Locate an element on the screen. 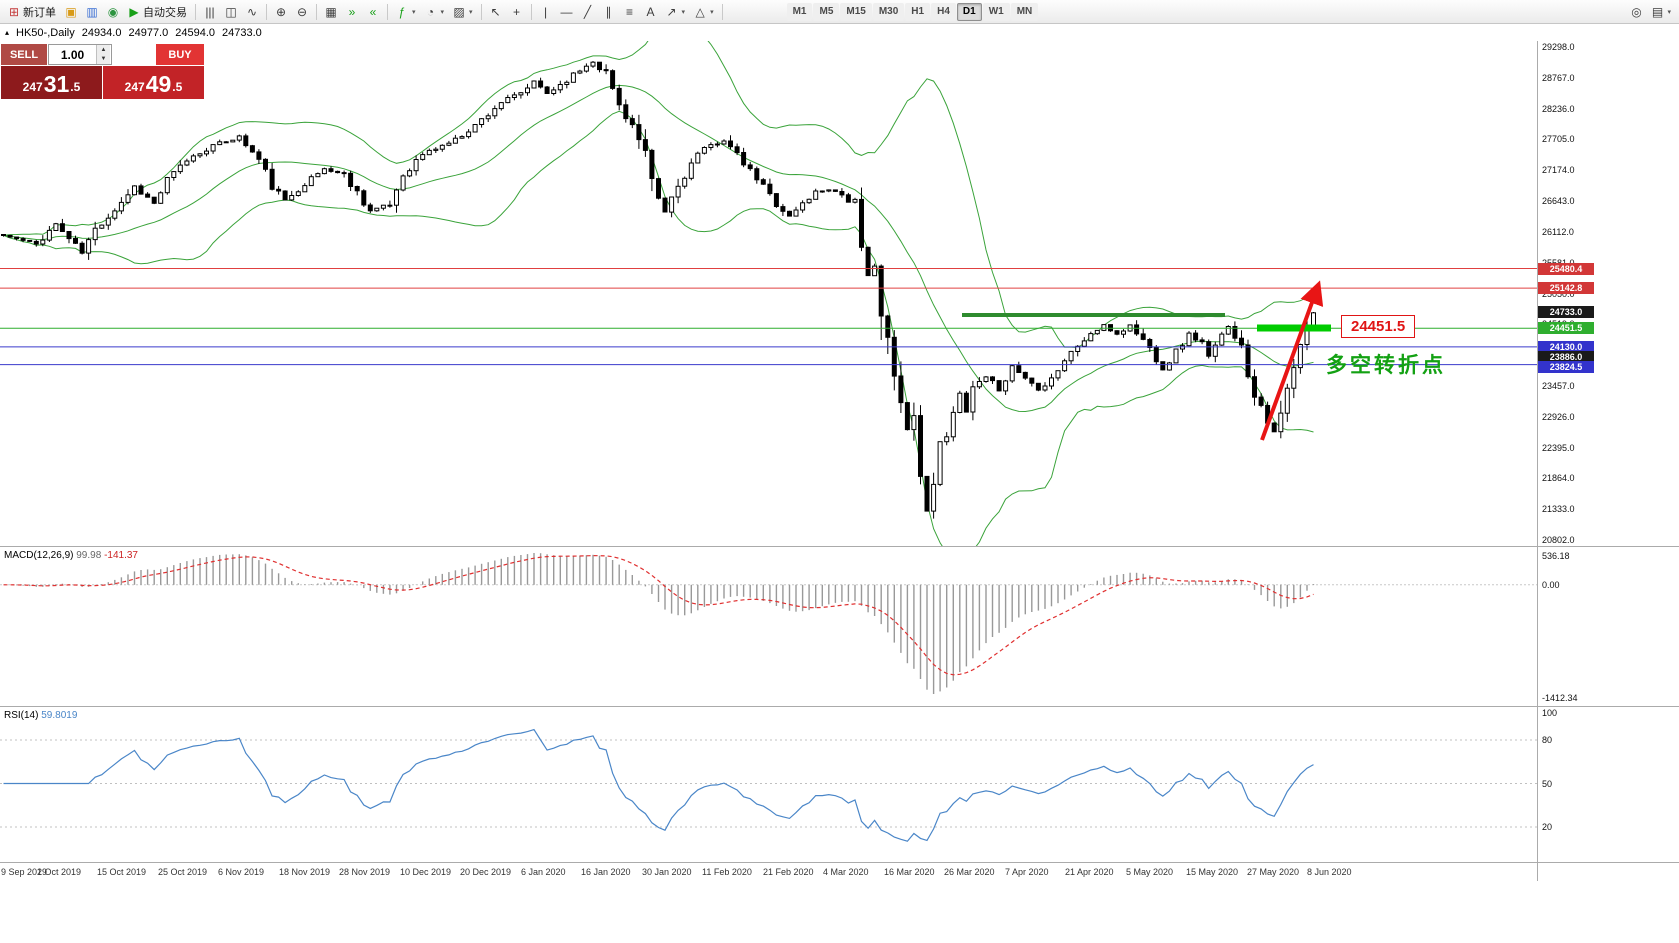 Image resolution: width=1679 pixels, height=943 pixels. price-level-label: 25142.8 is located at coordinates (1566, 288).